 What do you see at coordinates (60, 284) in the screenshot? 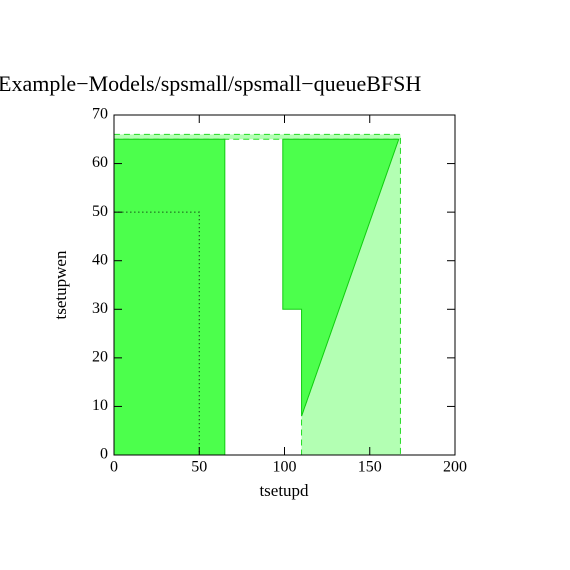
I see `y-axis-label: tsetupwen` at bounding box center [60, 284].